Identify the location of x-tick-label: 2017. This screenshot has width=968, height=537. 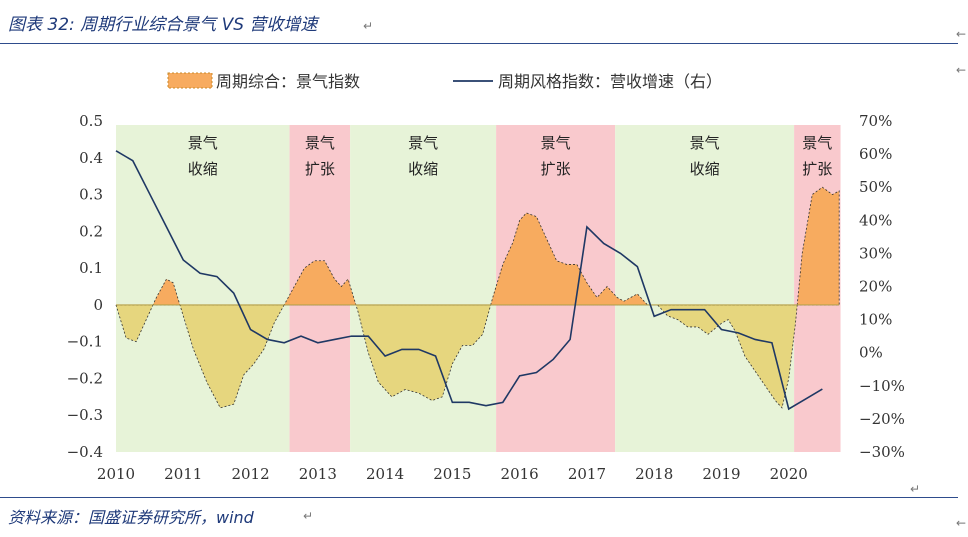
(587, 474).